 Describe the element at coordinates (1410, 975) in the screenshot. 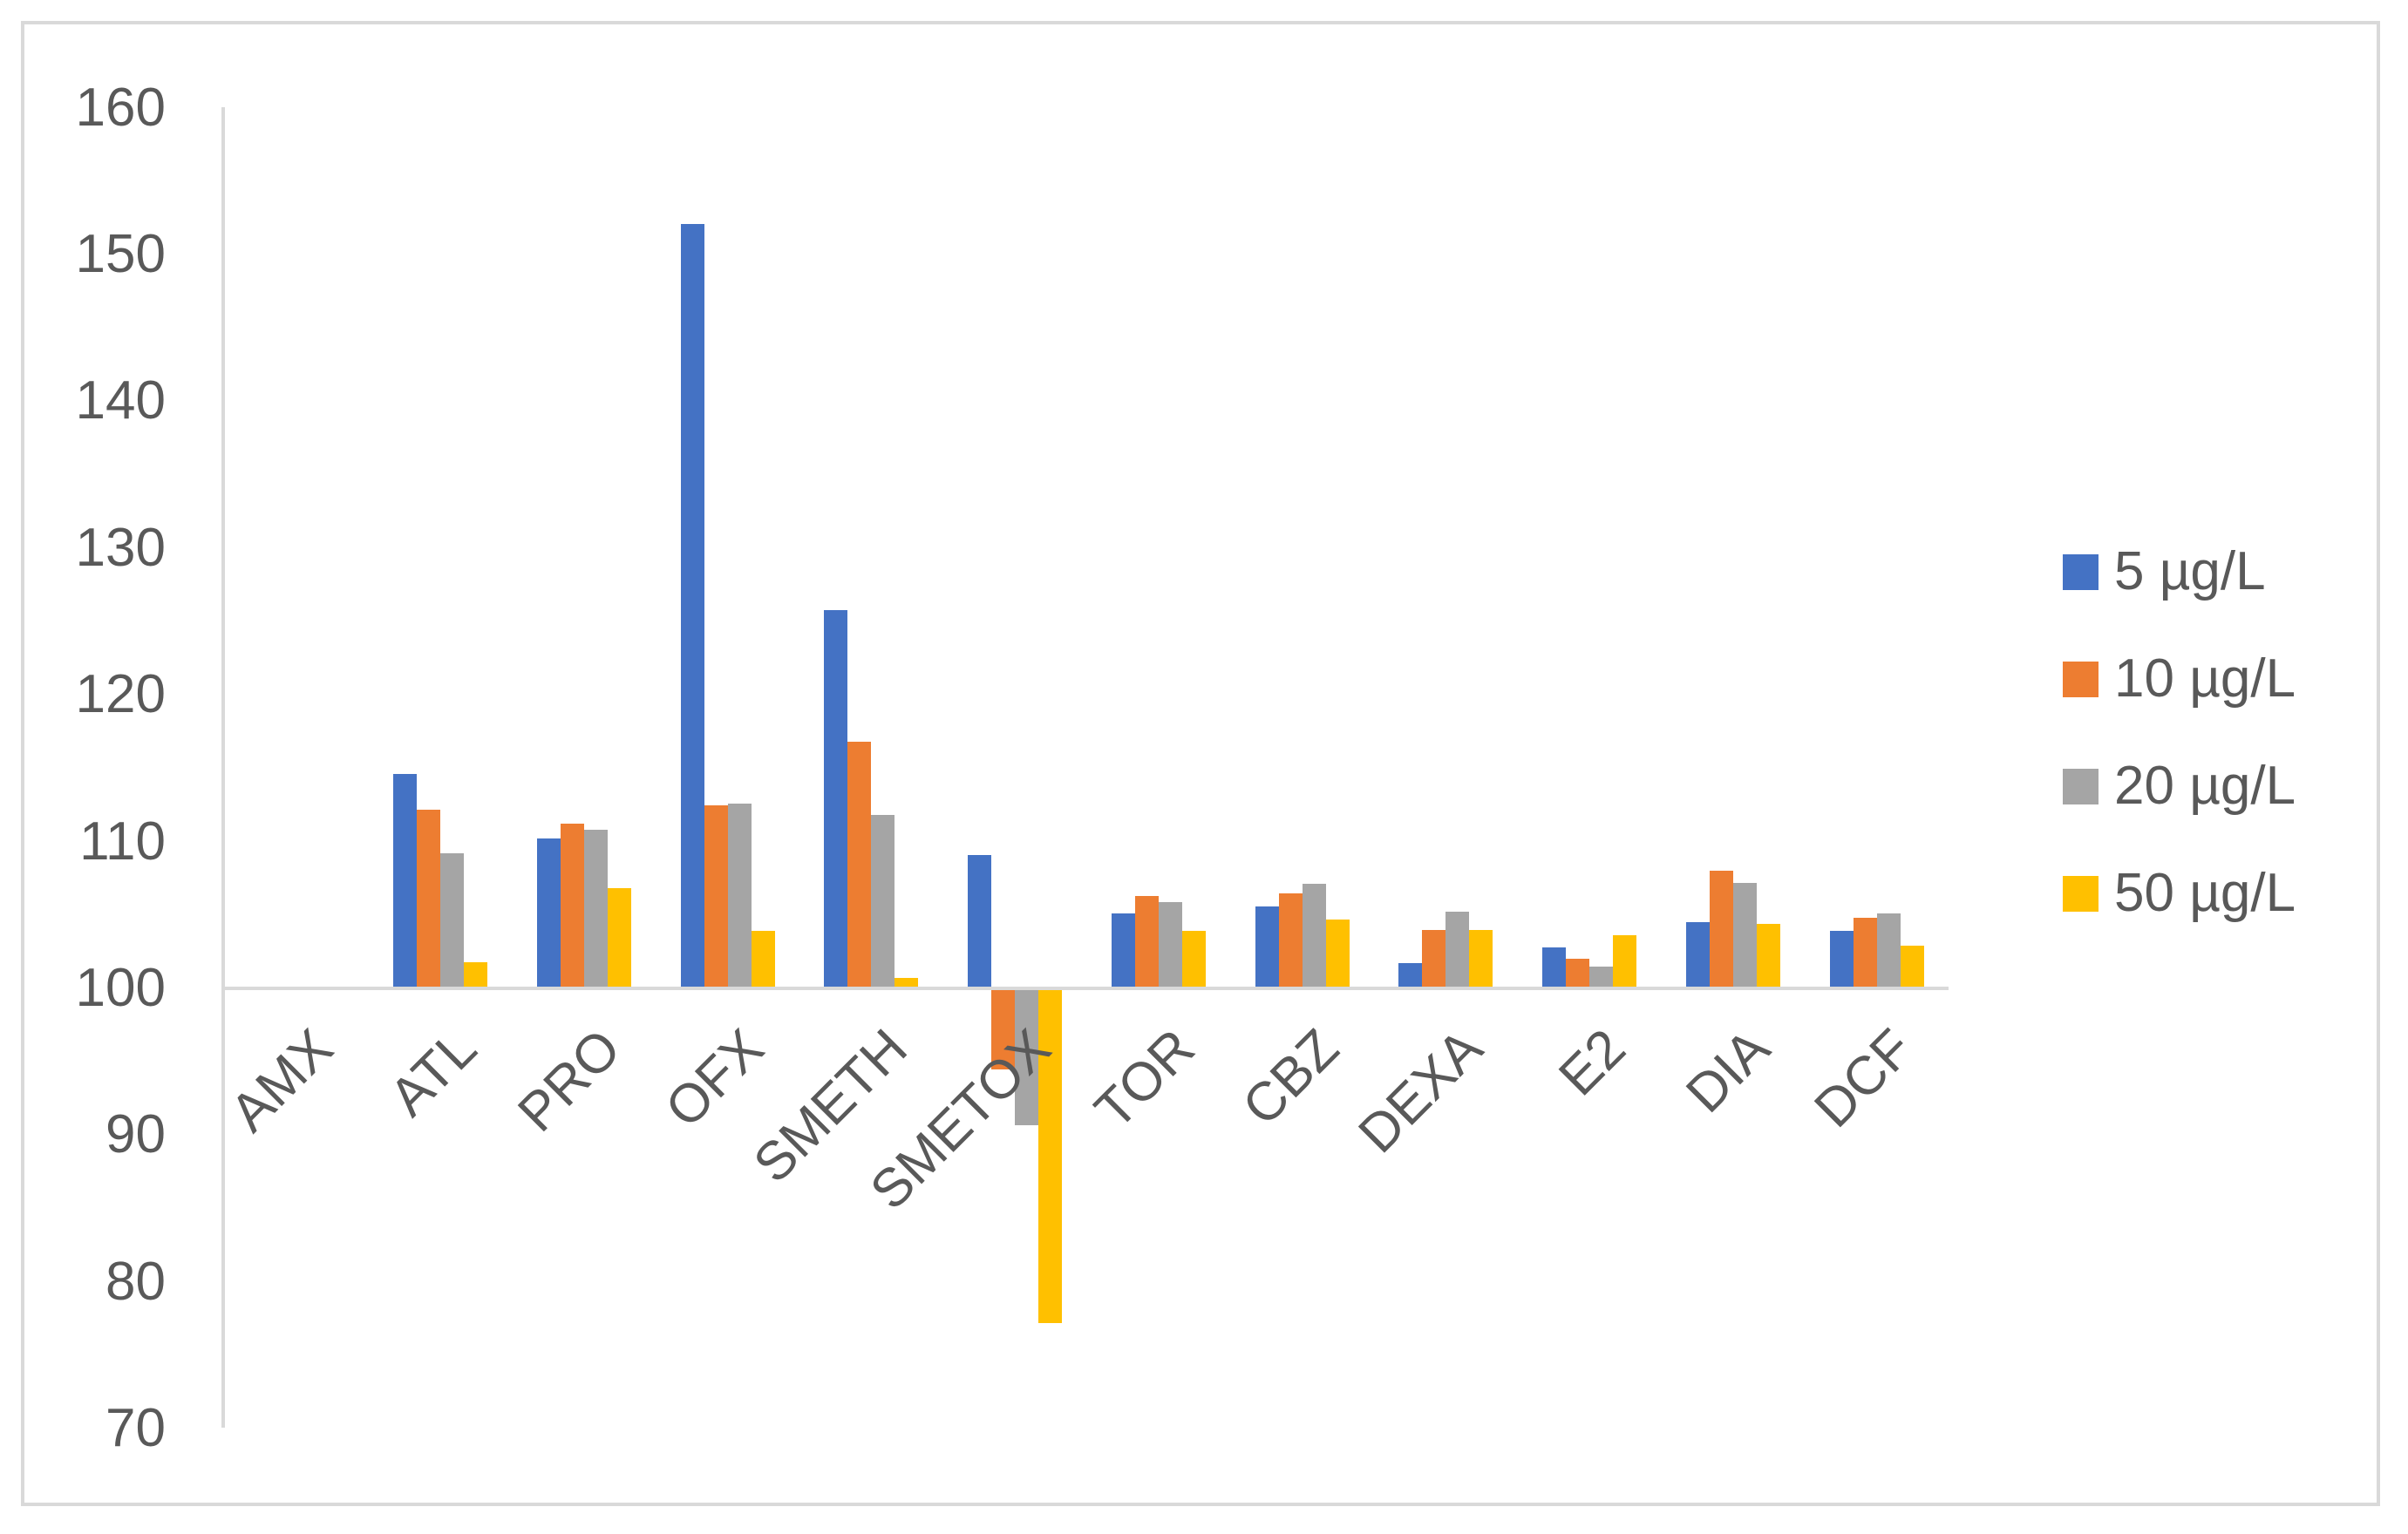

I see `bar-dexa-5µg/L` at that location.